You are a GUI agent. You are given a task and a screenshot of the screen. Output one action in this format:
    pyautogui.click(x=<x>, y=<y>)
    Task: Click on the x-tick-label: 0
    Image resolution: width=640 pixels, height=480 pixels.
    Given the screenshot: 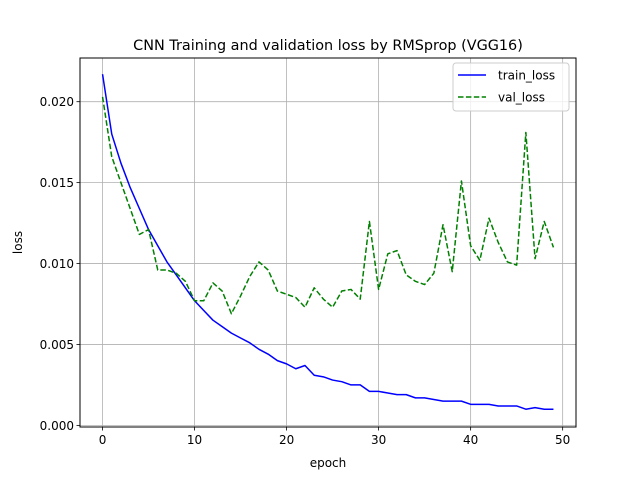 What is the action you would take?
    pyautogui.click(x=103, y=440)
    